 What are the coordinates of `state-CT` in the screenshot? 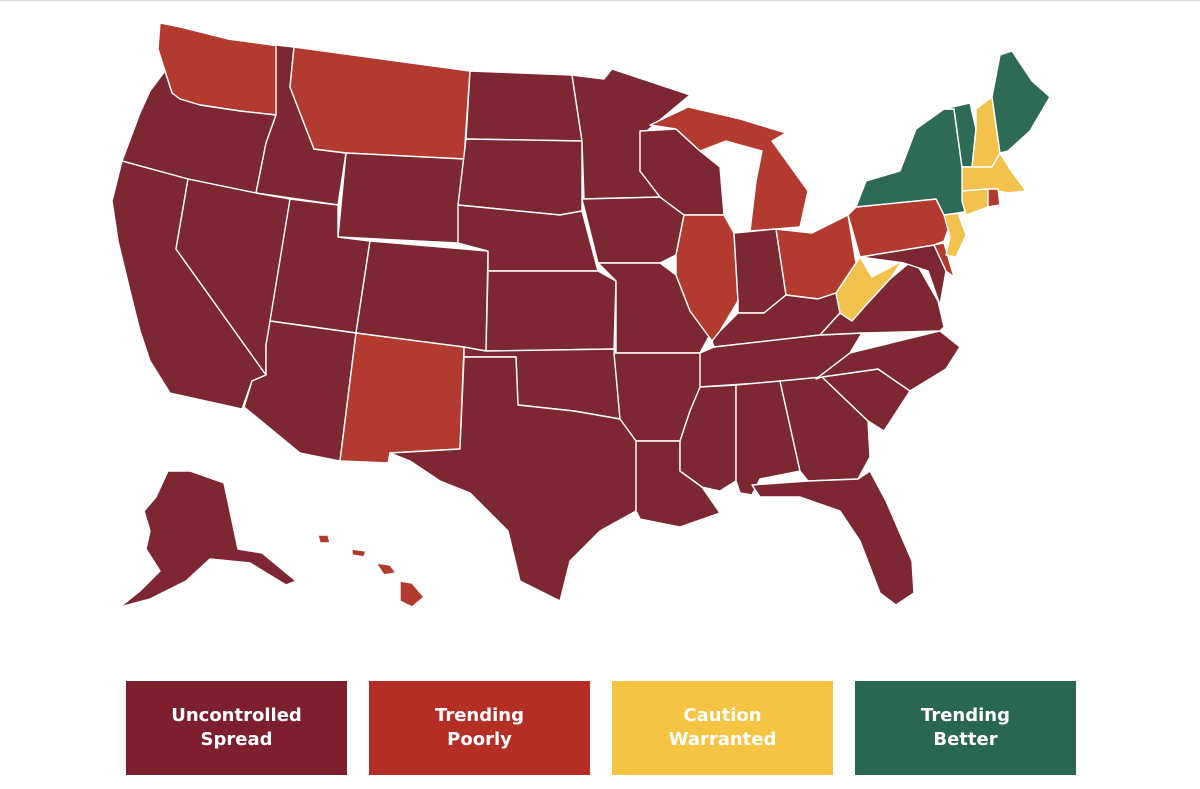 It's located at (975, 202).